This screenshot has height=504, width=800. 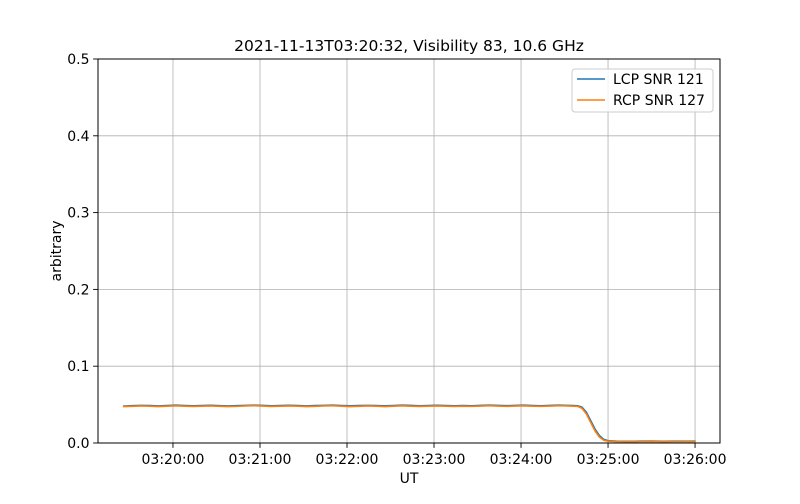 I want to click on y-tick-label: 0.3, so click(x=78, y=214).